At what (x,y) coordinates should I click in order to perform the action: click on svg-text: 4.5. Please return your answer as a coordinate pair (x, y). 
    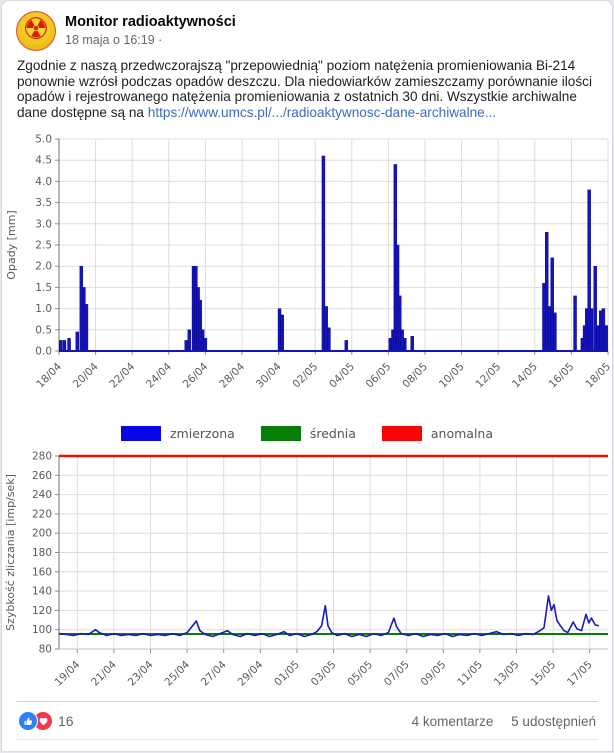
    Looking at the image, I should click on (43, 161).